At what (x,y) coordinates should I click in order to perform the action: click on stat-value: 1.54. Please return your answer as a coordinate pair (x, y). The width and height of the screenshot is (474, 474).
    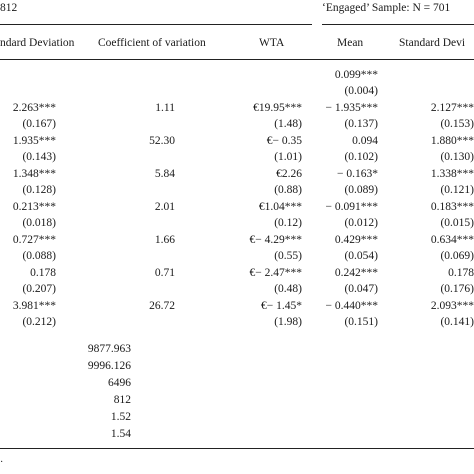
    Looking at the image, I should click on (120, 434).